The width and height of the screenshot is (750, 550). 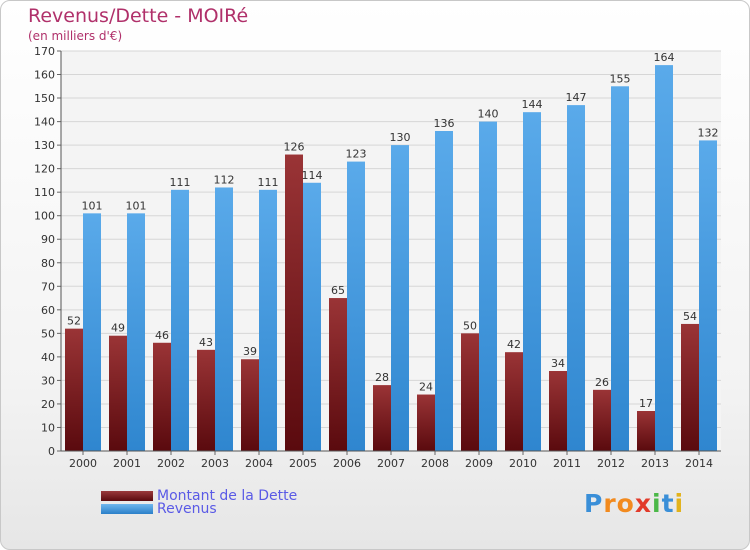 I want to click on bar-dette-2002, so click(x=162, y=396).